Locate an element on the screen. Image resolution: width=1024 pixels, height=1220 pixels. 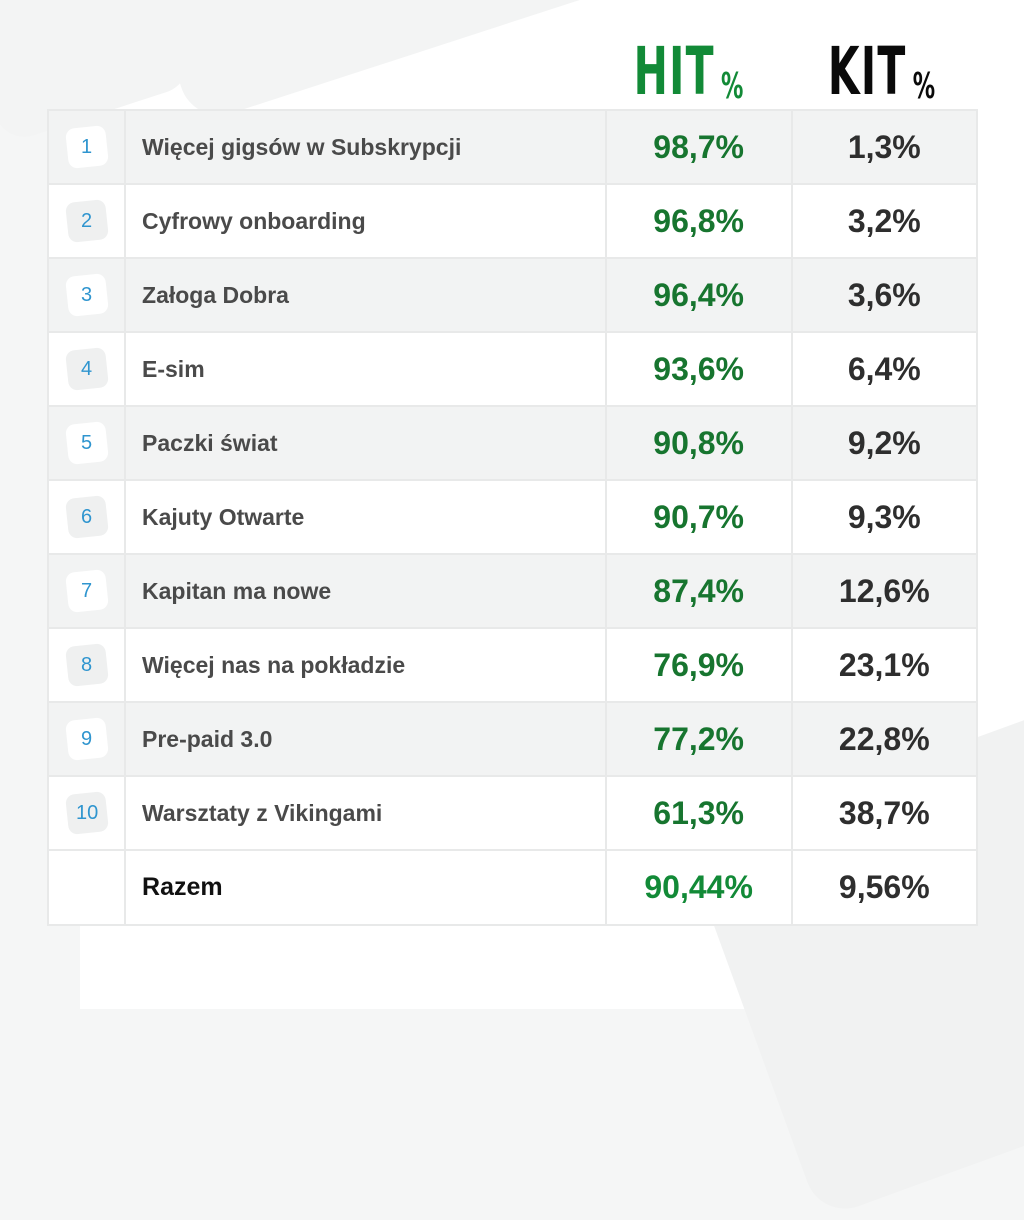
hit-value: 96,8% is located at coordinates (698, 221).